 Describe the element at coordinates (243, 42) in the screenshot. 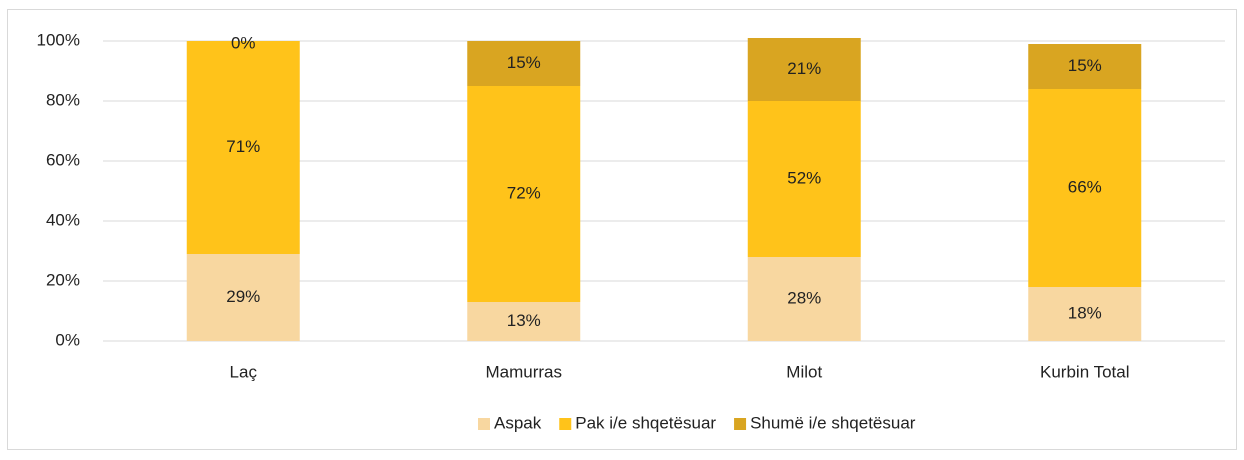

I see `data-label: 0%` at that location.